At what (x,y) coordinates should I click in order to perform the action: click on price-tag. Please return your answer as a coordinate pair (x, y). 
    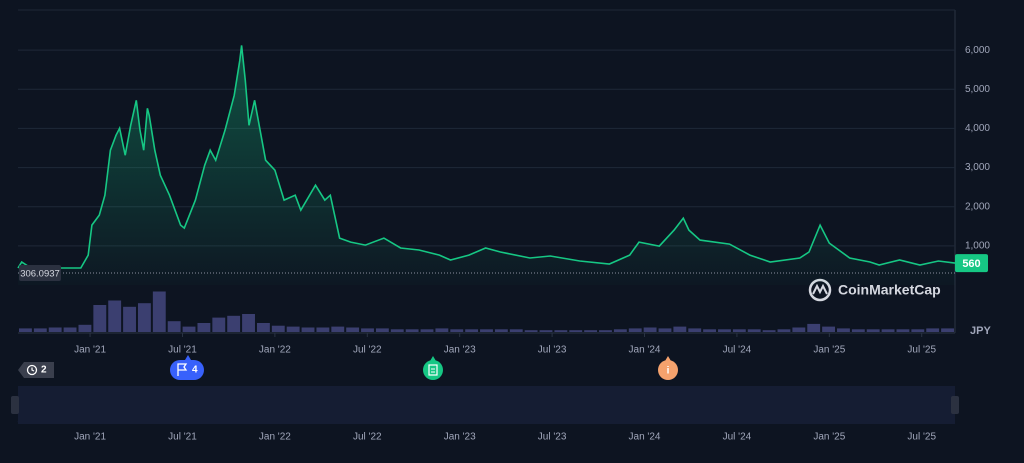
    Looking at the image, I should click on (971, 263).